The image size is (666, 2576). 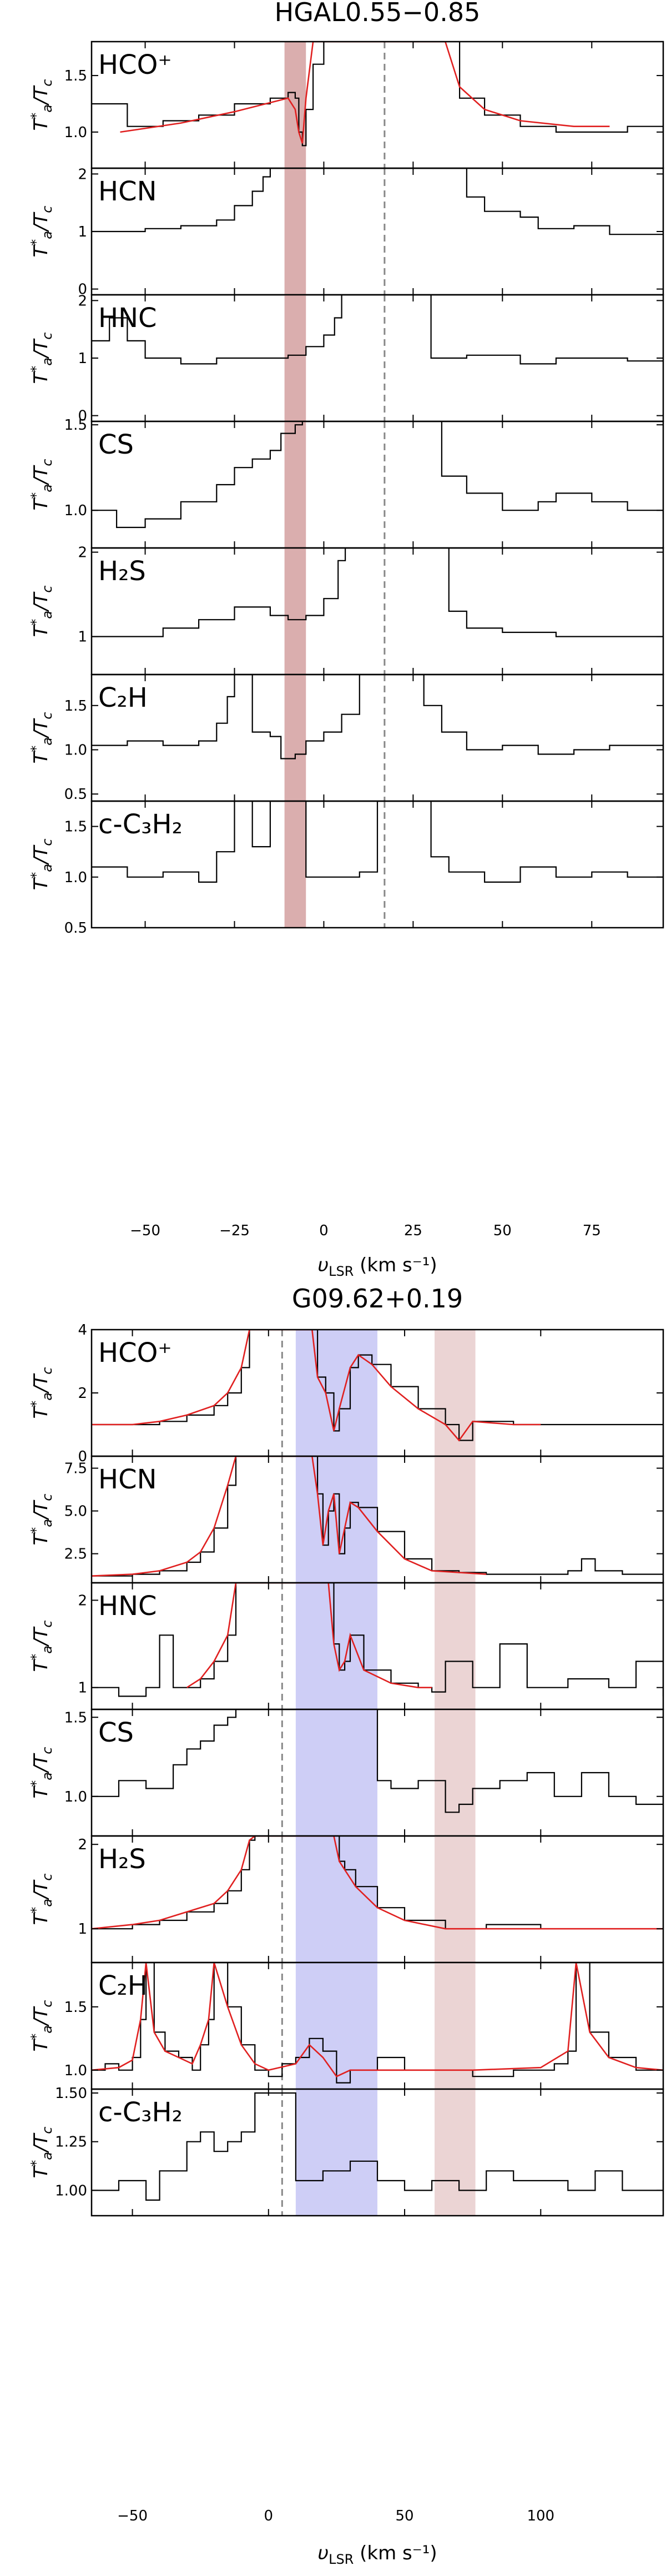 What do you see at coordinates (76, 1511) in the screenshot?
I see `y-tick-label: 5.0` at bounding box center [76, 1511].